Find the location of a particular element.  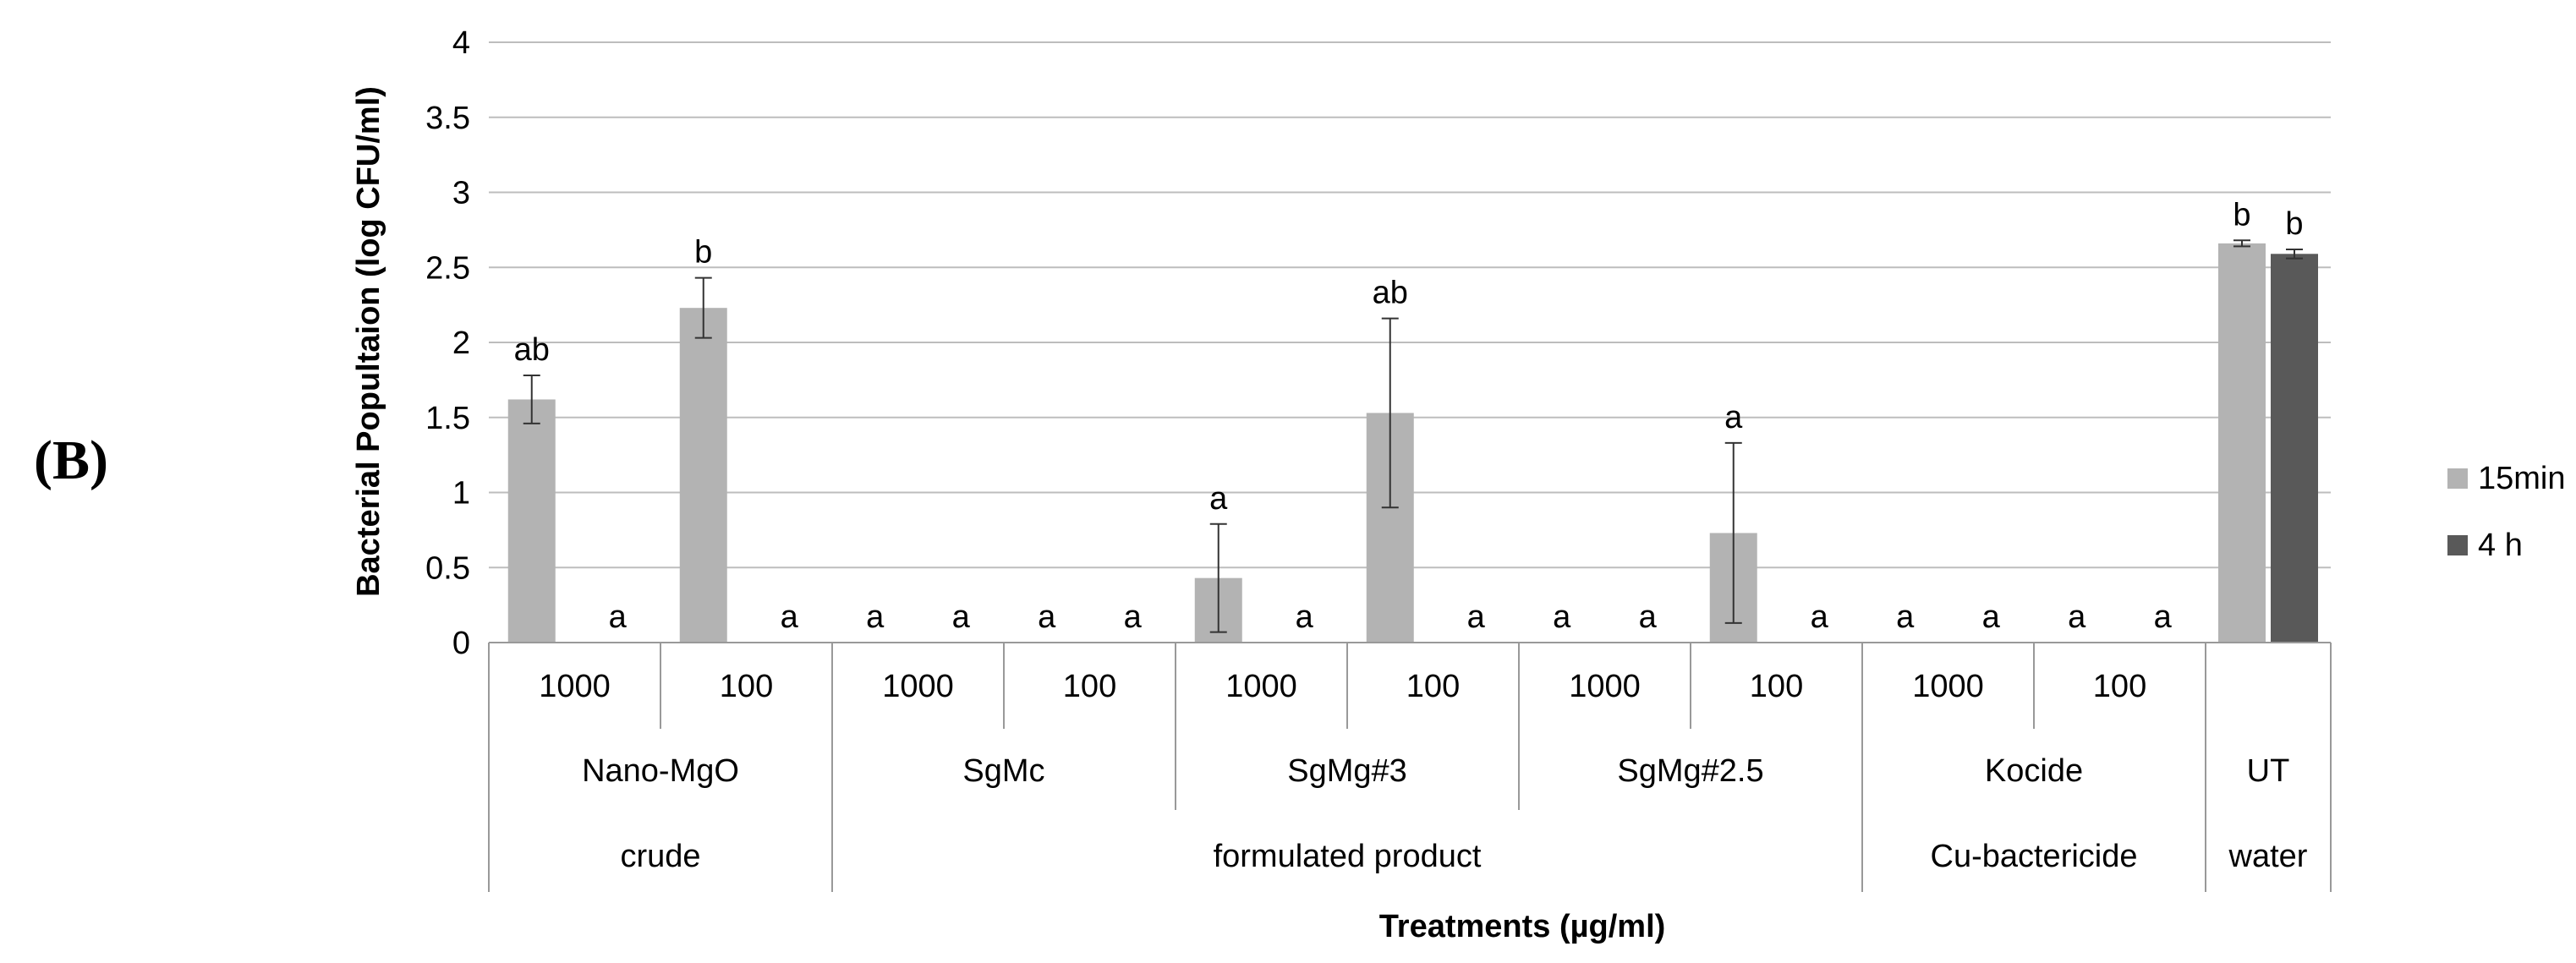

treatment-label: UT is located at coordinates (2268, 771).